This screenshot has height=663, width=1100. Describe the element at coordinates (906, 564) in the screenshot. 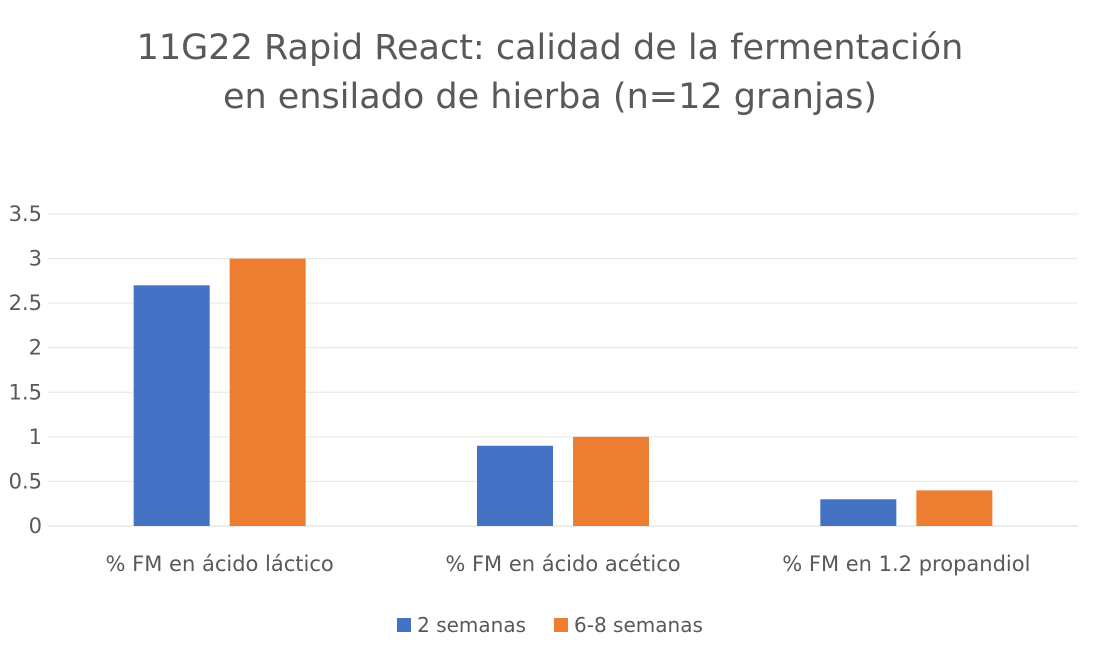

I see `x-category-label: % FM en 1.2 propandiol` at that location.